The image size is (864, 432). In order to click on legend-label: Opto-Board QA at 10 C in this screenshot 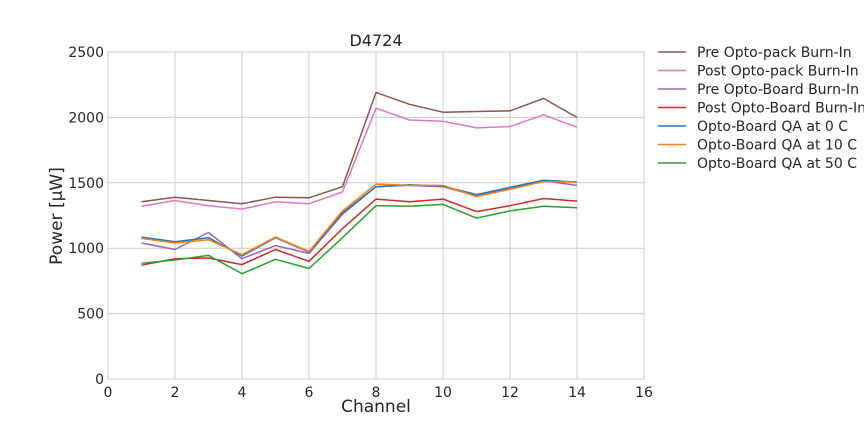, I will do `click(777, 146)`.